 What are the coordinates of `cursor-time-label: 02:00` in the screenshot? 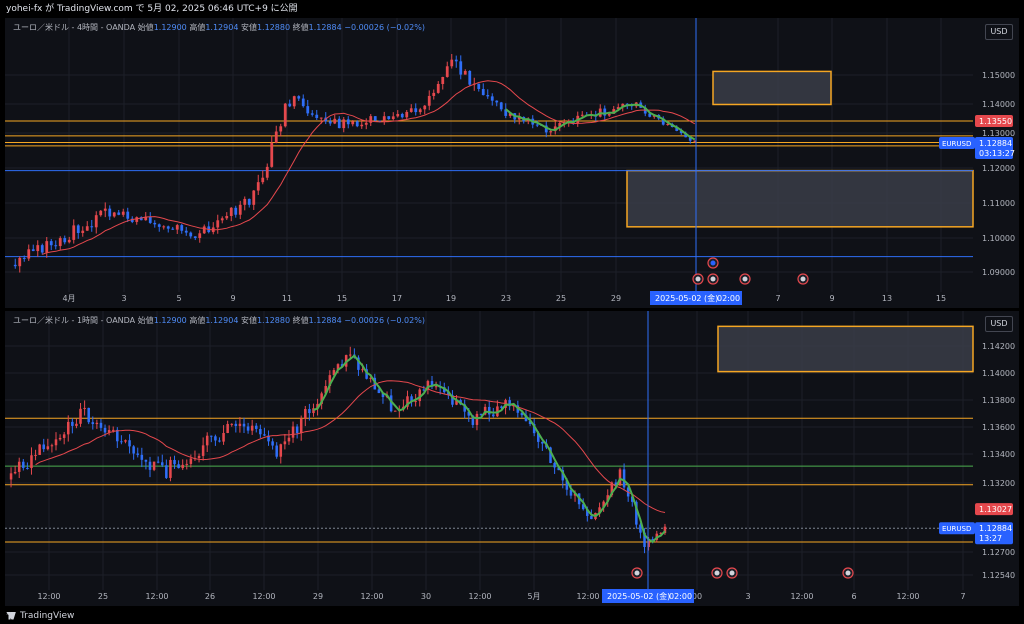 It's located at (728, 298).